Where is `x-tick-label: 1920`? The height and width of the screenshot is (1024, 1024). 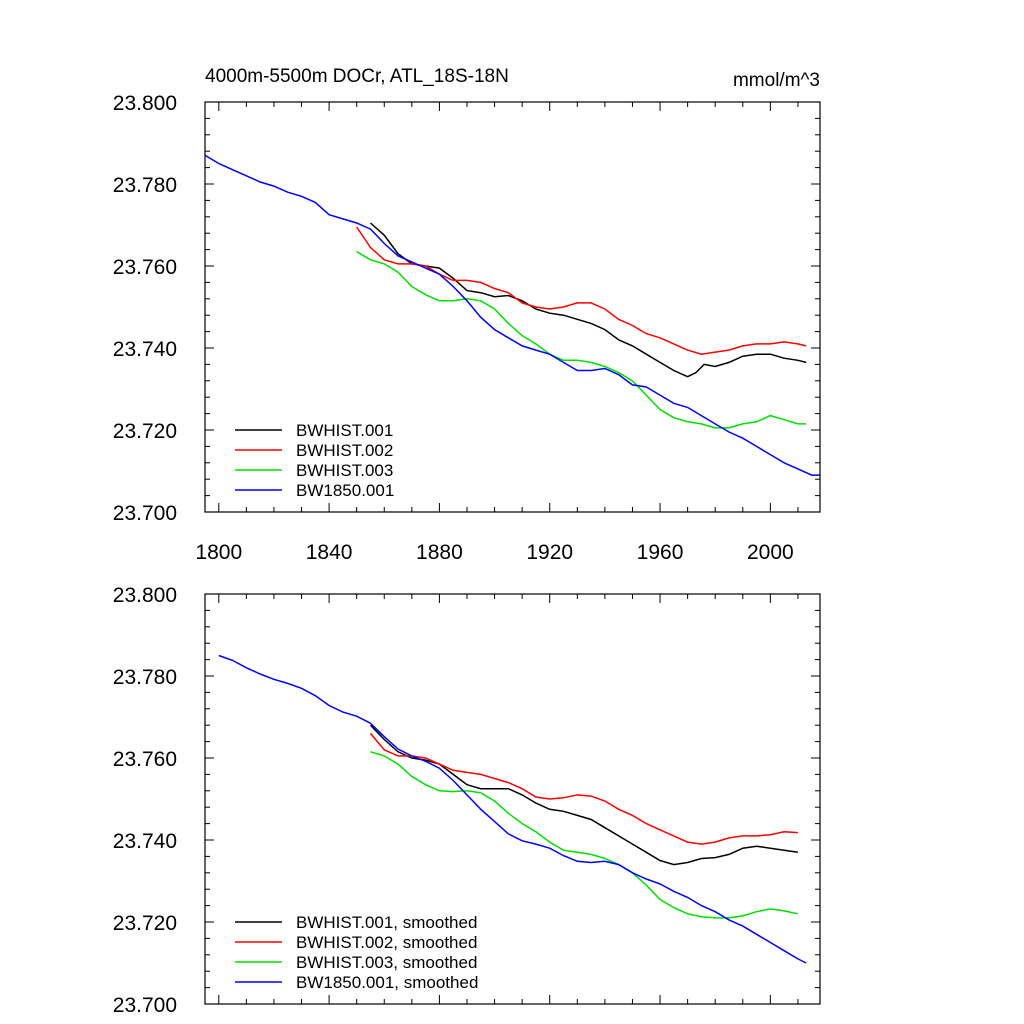 x-tick-label: 1920 is located at coordinates (549, 552).